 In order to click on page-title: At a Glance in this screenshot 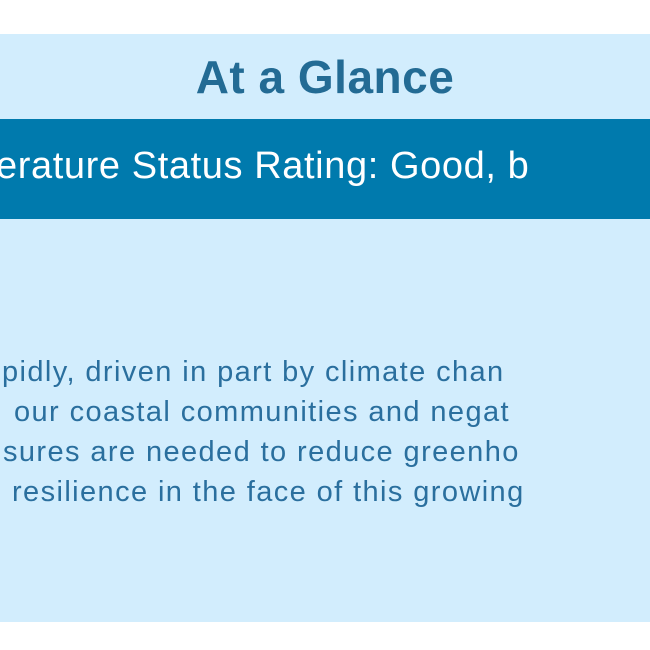, I will do `click(325, 77)`.